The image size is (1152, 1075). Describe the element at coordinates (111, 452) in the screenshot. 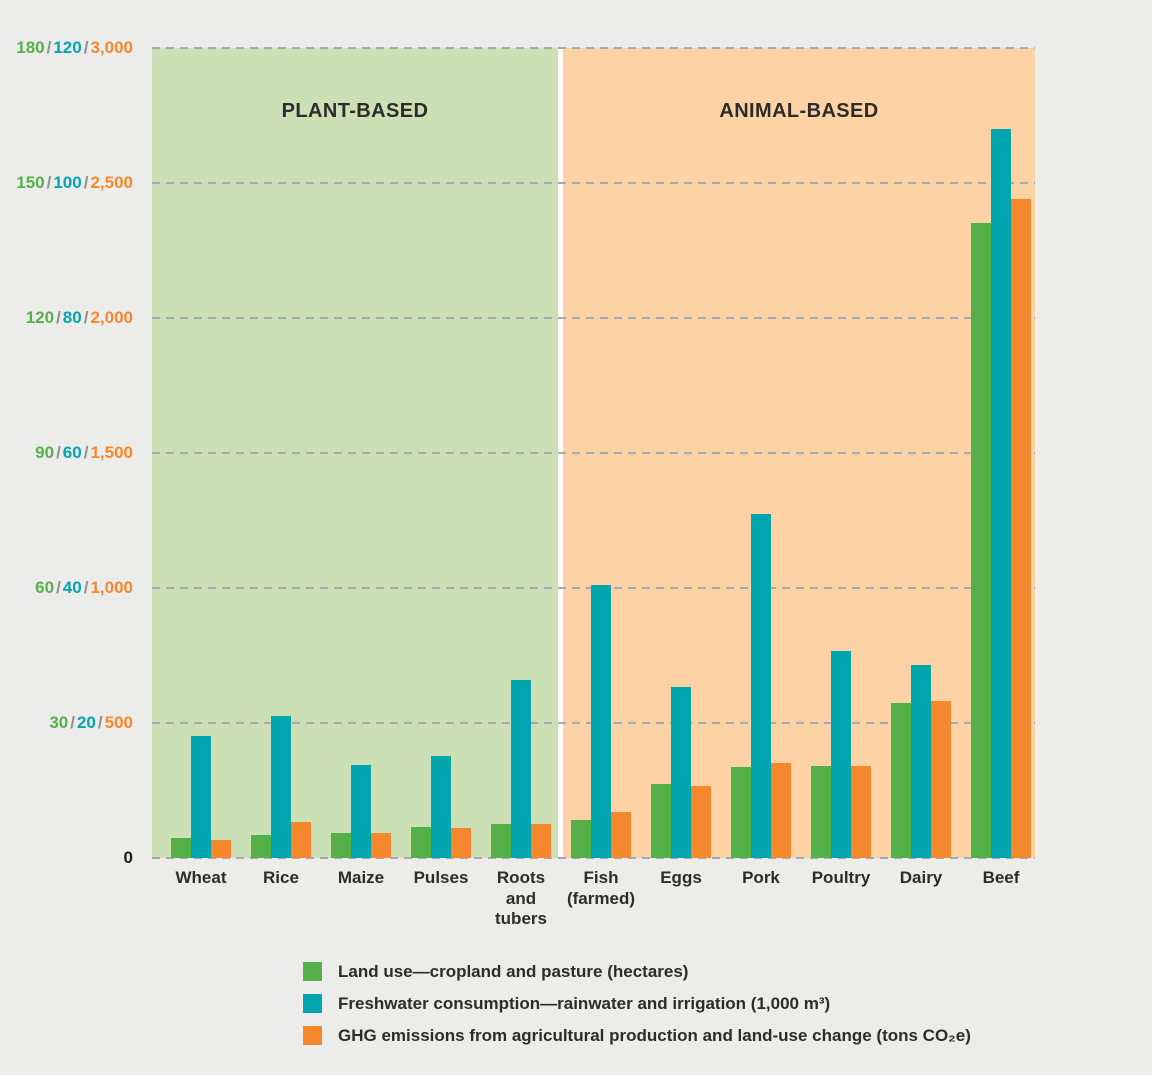

I see `tick-value: 1,500` at that location.